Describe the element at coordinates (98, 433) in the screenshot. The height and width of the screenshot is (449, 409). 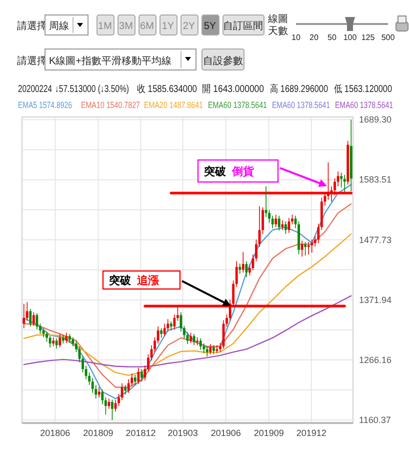
I see `x-tick-label: 201809` at that location.